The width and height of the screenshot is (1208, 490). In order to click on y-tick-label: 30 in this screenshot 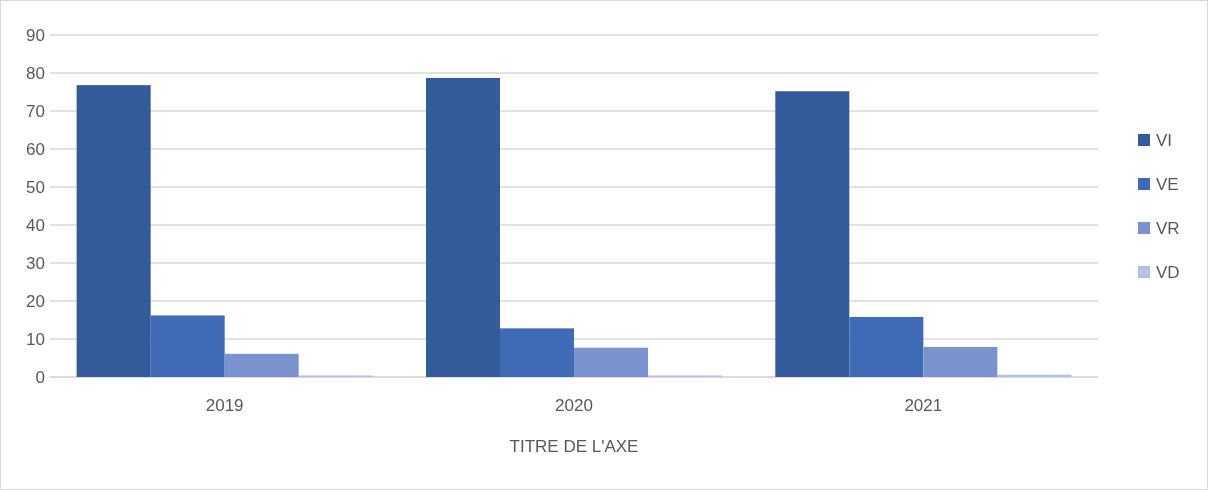, I will do `click(35, 263)`.